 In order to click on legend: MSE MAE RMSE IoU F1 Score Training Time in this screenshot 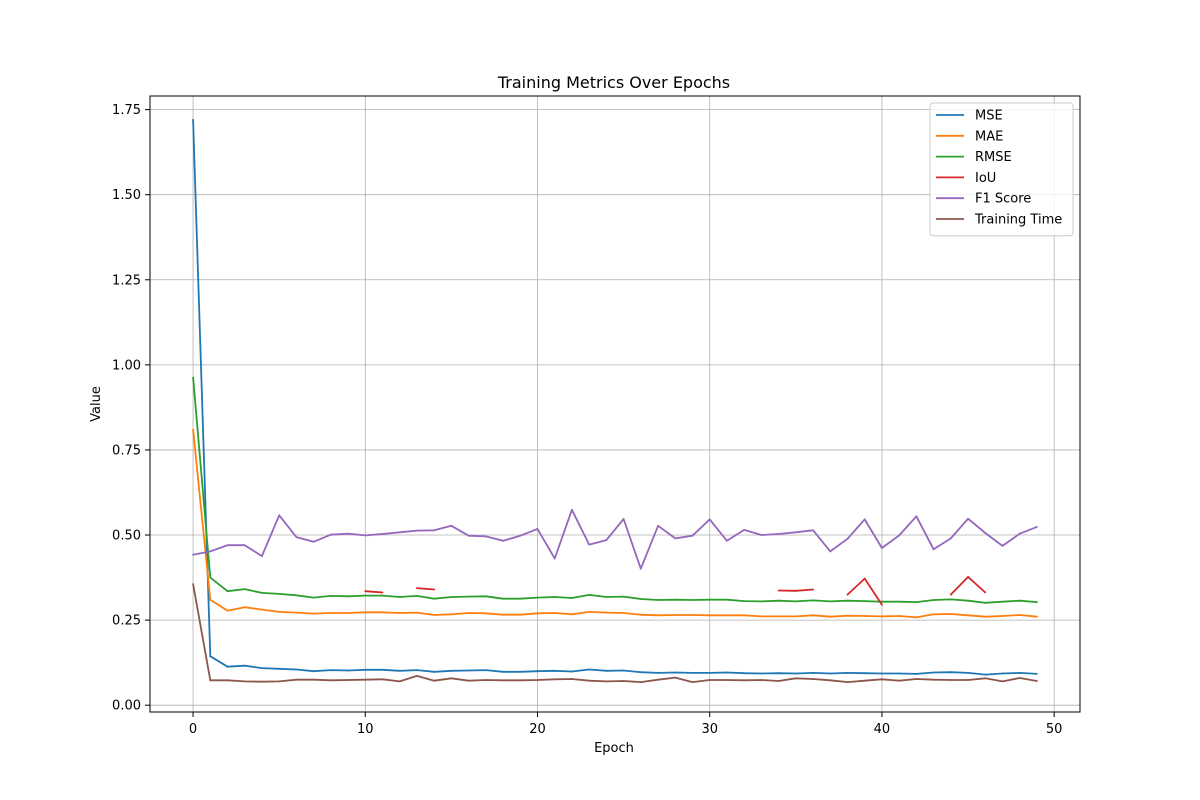, I will do `click(1001, 169)`.